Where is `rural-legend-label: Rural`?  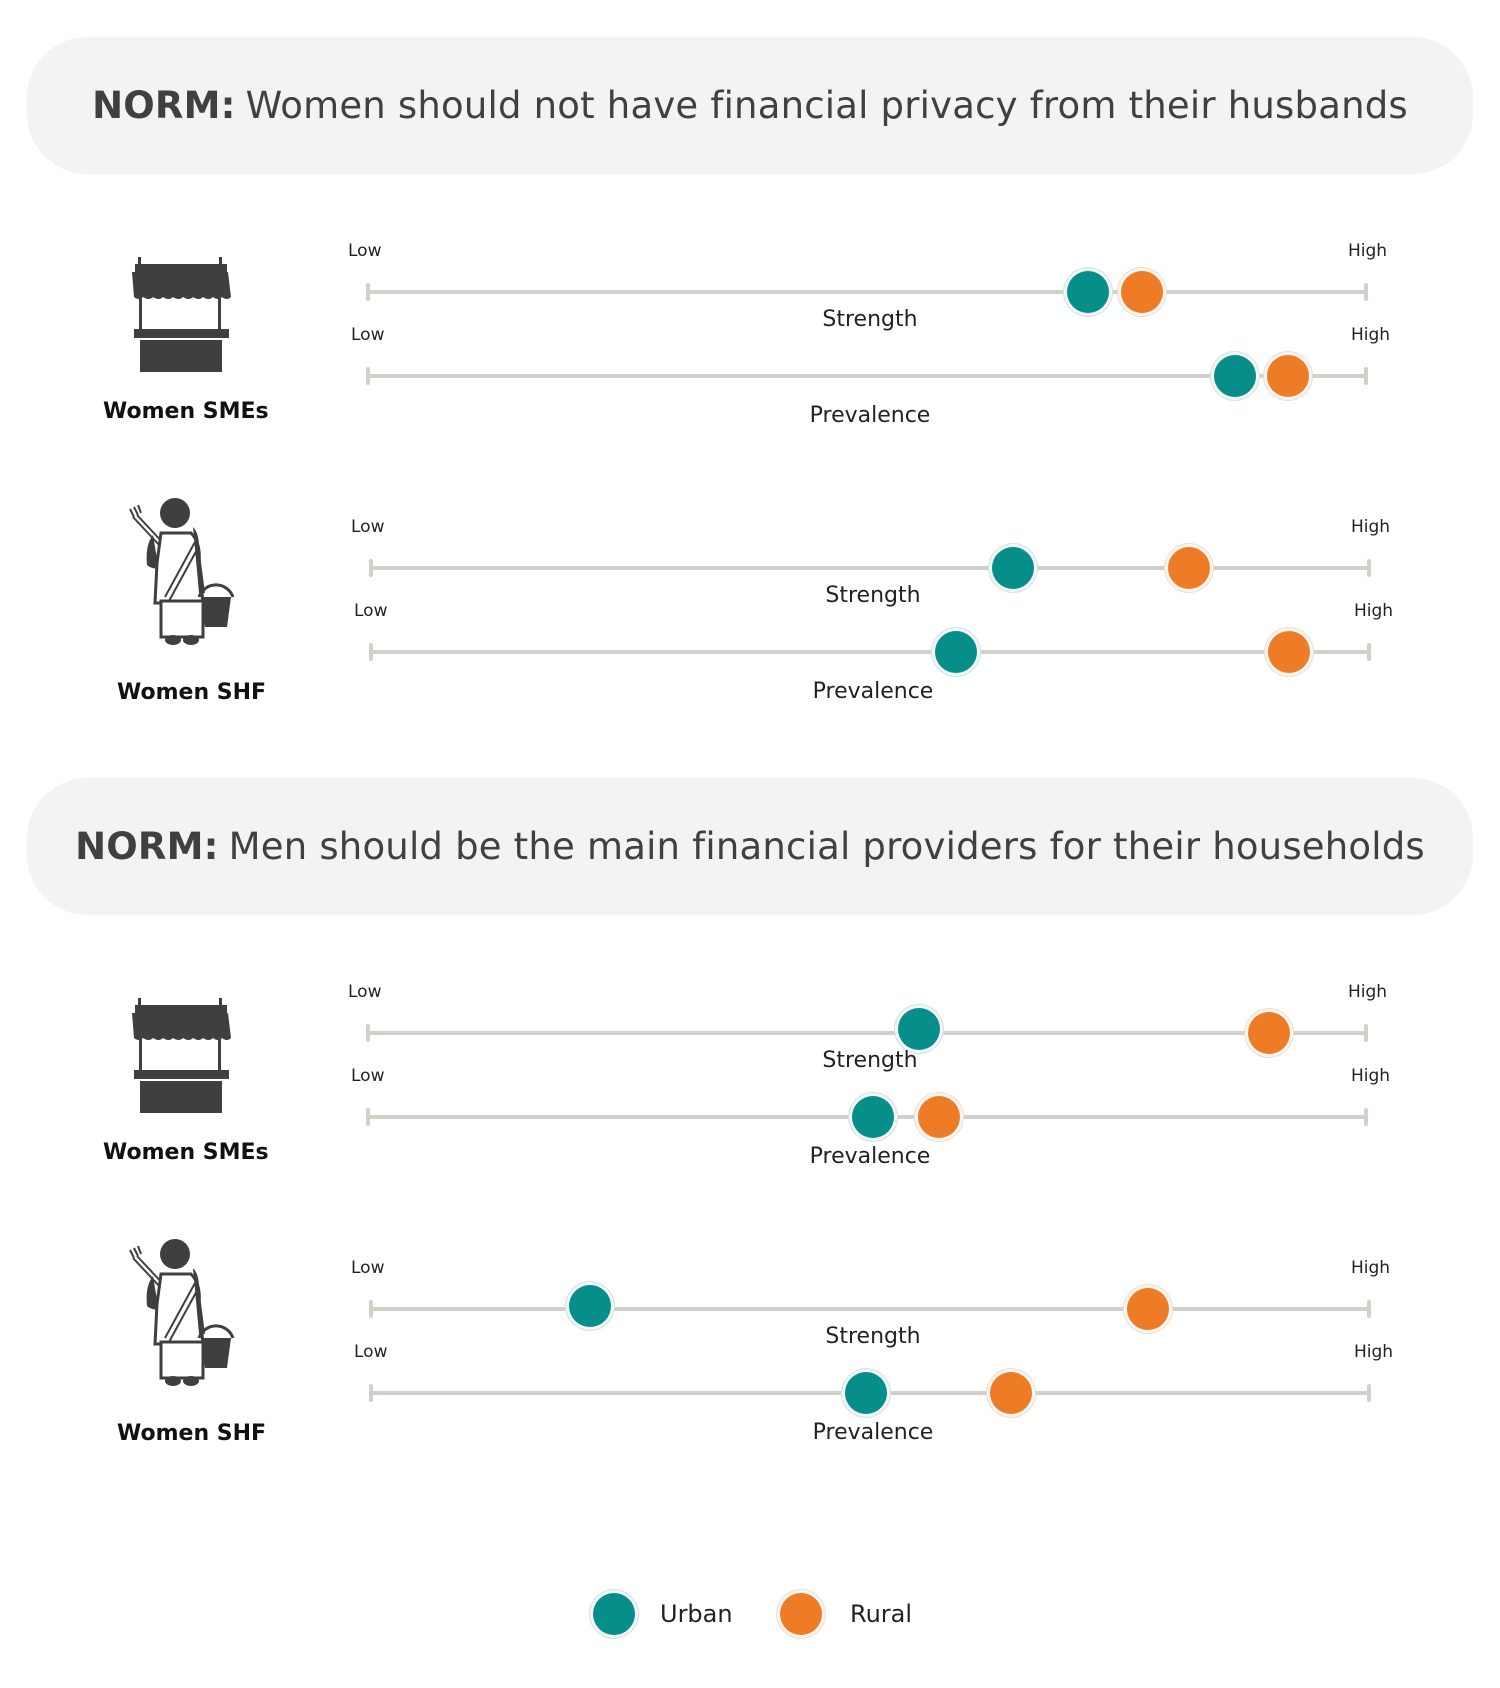 rural-legend-label: Rural is located at coordinates (881, 1614).